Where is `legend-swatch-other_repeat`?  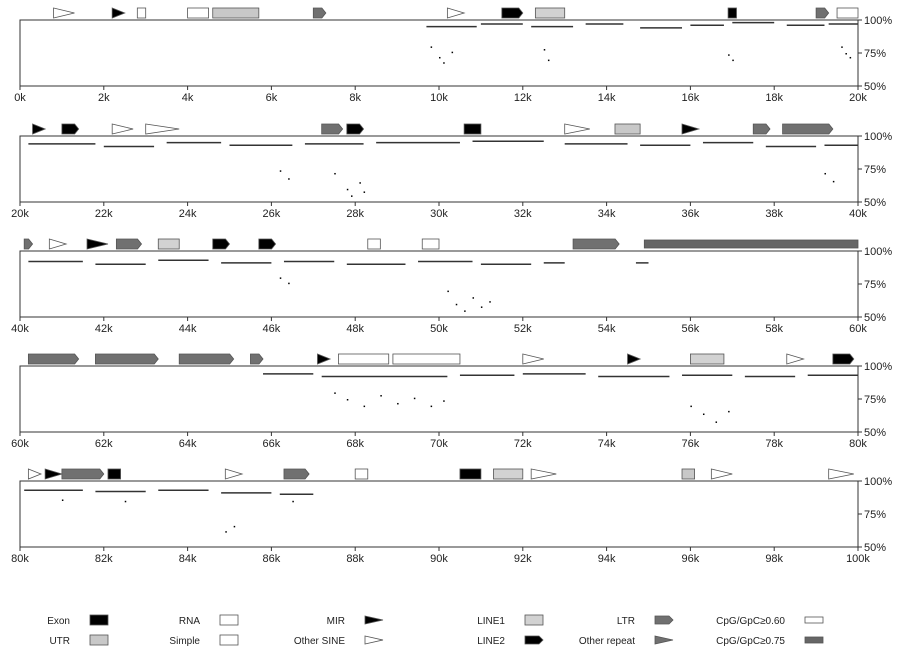
legend-swatch-other_repeat is located at coordinates (664, 640).